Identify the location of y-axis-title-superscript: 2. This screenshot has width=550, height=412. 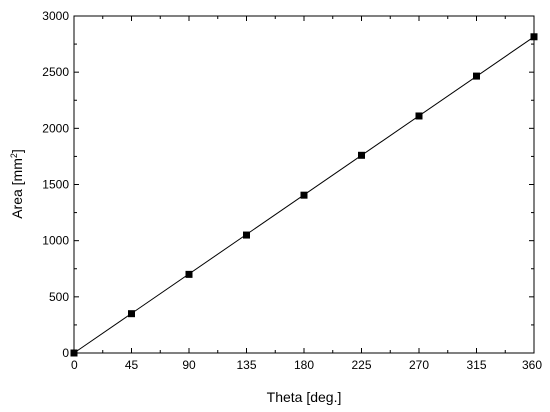
(14, 155).